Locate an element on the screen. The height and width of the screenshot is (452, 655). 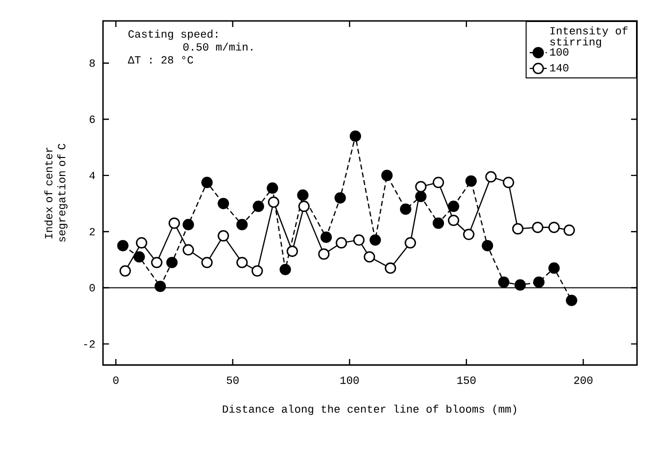
annotation: 0.50 m/min. is located at coordinates (217, 46).